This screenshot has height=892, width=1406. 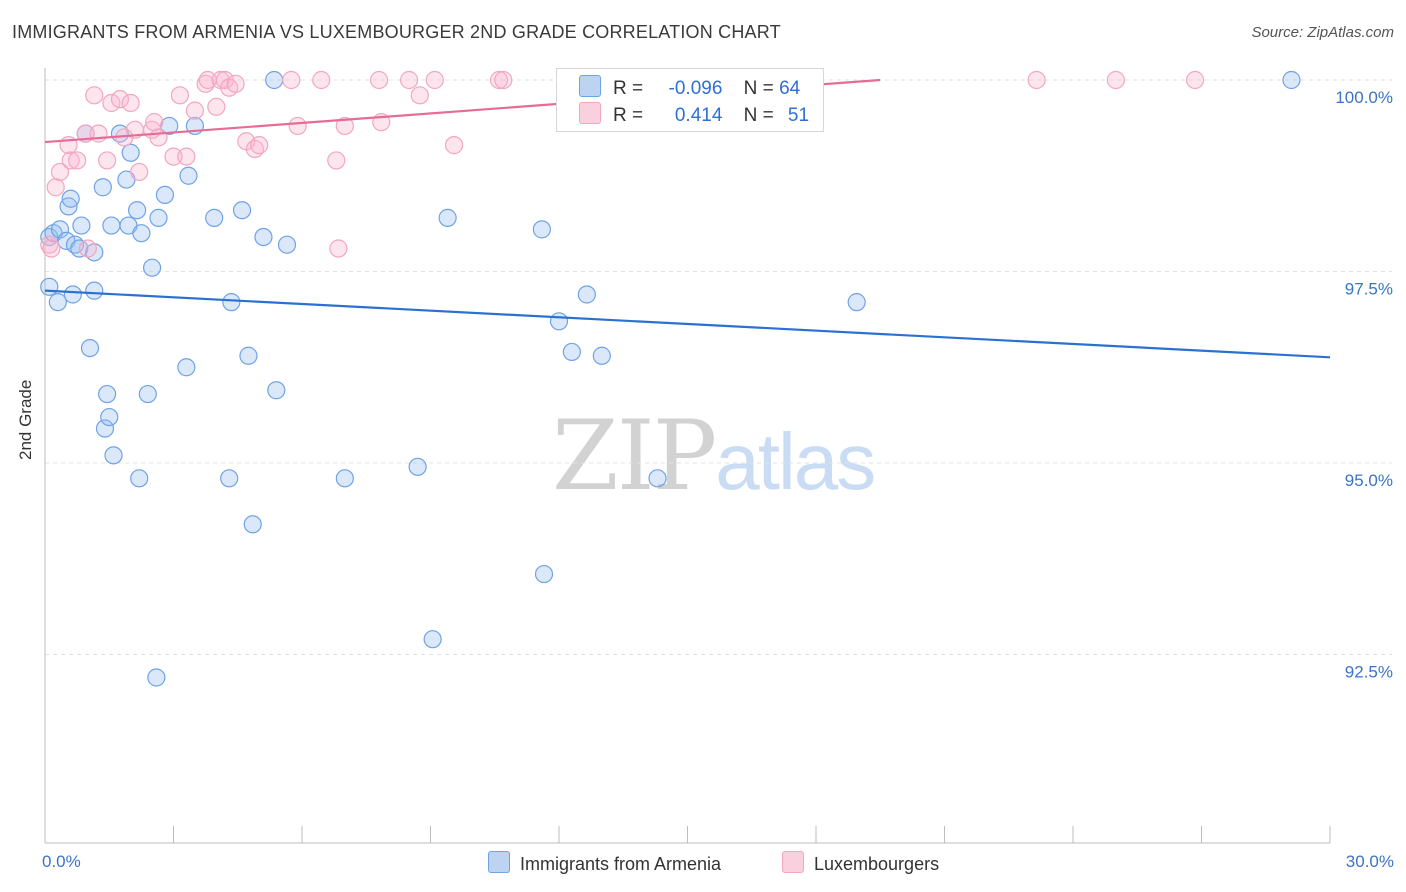 What do you see at coordinates (61, 861) in the screenshot?
I see `x-tick-label-min: 0.0%` at bounding box center [61, 861].